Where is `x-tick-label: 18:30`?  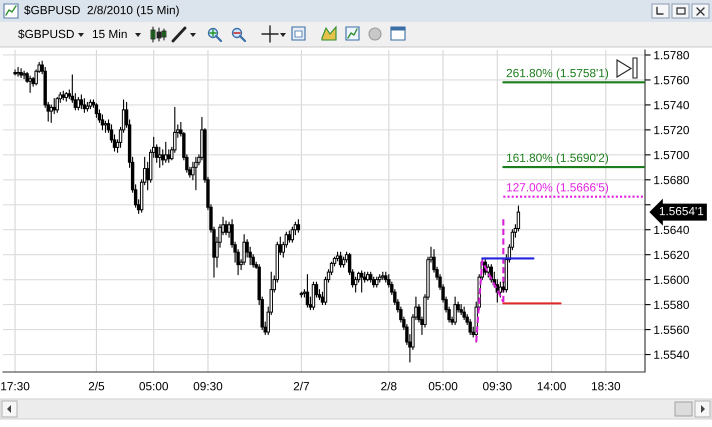 x-tick-label: 18:30 is located at coordinates (606, 386).